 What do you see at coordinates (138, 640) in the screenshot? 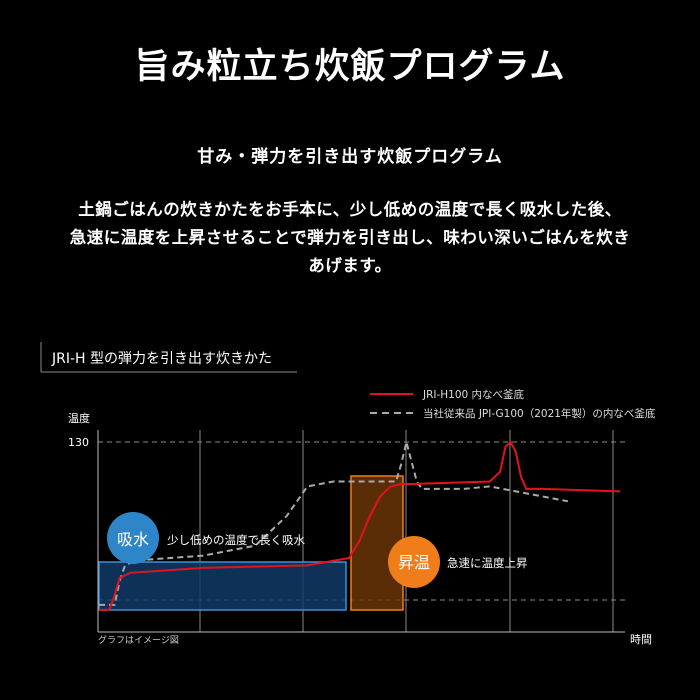
I see `chart-note: グラフはイメージ図` at bounding box center [138, 640].